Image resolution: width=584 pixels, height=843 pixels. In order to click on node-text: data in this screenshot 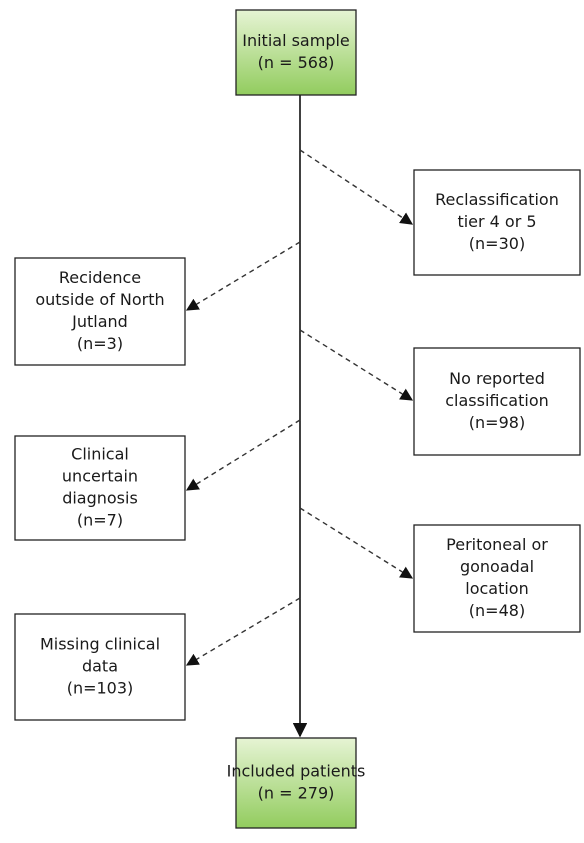, I will do `click(100, 666)`.